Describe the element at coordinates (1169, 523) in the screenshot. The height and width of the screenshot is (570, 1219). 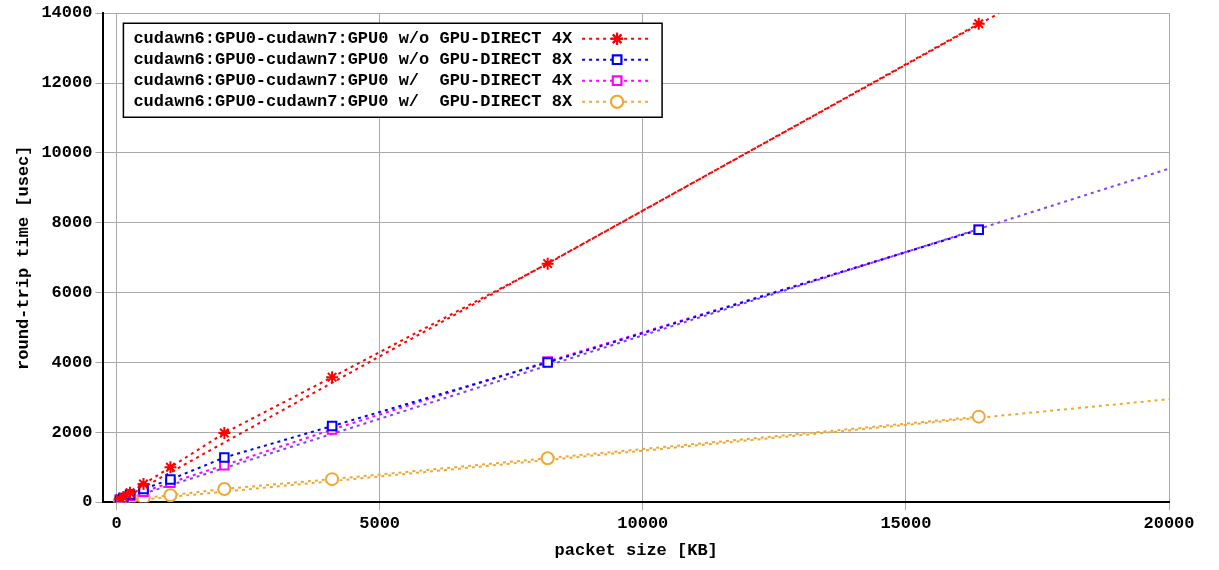
I see `x-tick-label: 20000` at that location.